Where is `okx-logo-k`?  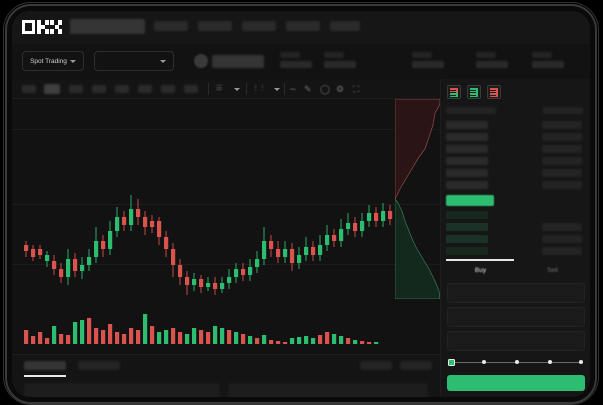
okx-logo-k is located at coordinates (42, 27).